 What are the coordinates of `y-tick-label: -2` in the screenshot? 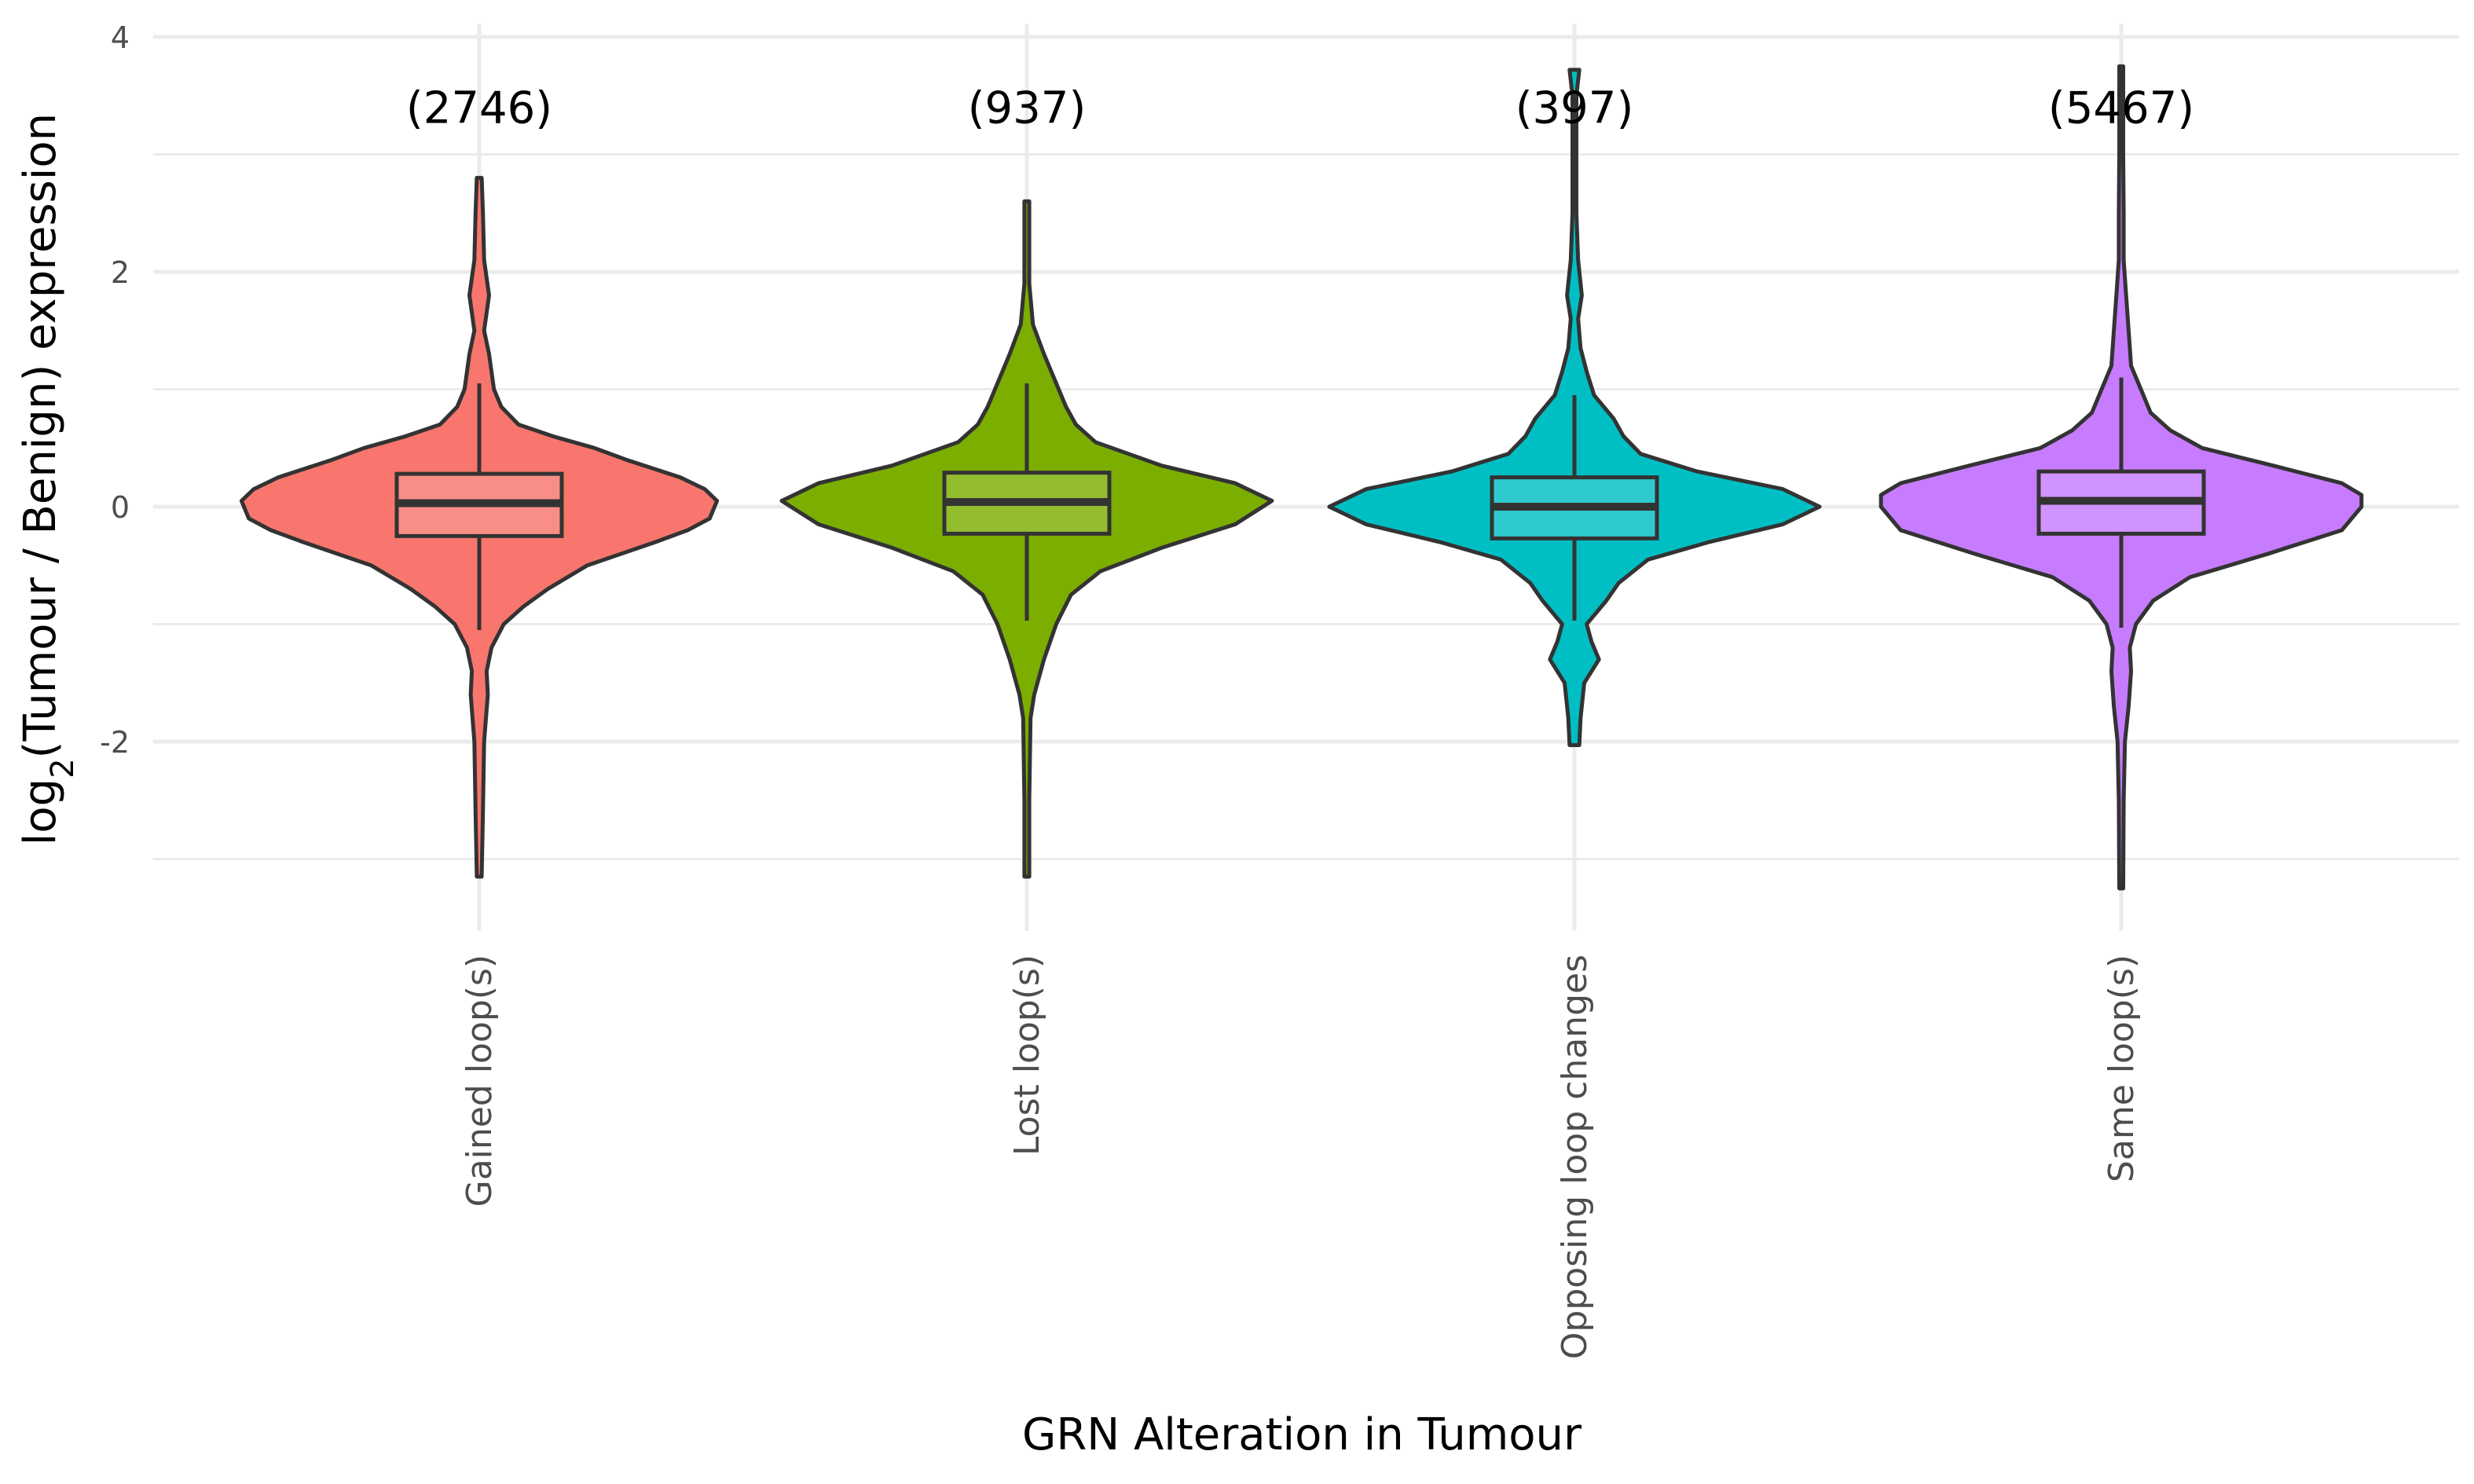 It's located at (115, 742).